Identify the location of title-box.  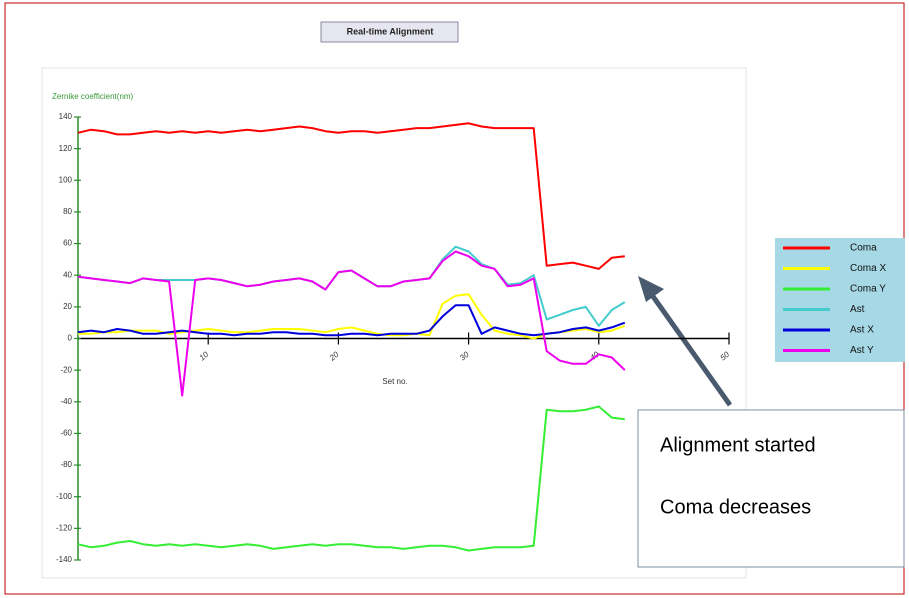
(389, 32).